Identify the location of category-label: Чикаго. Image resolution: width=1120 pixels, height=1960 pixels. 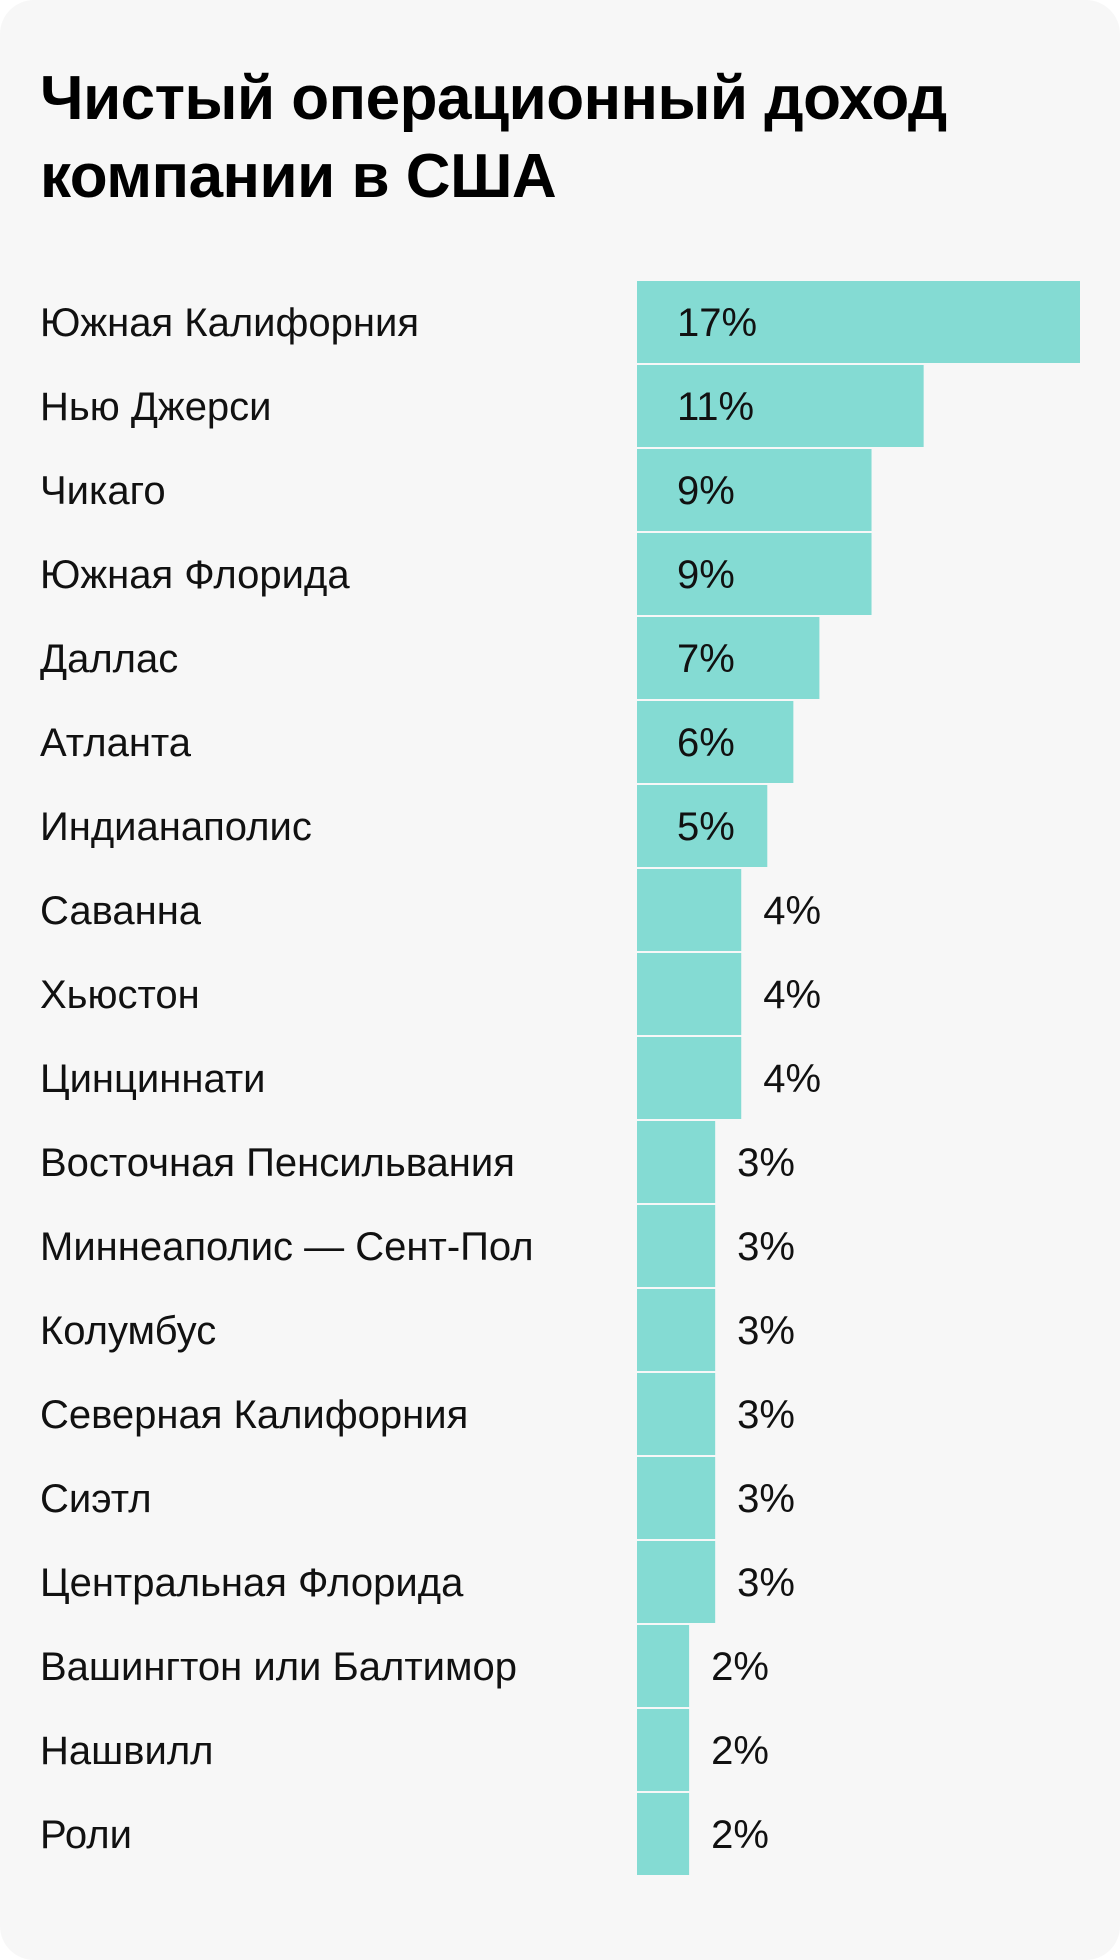
(103, 491).